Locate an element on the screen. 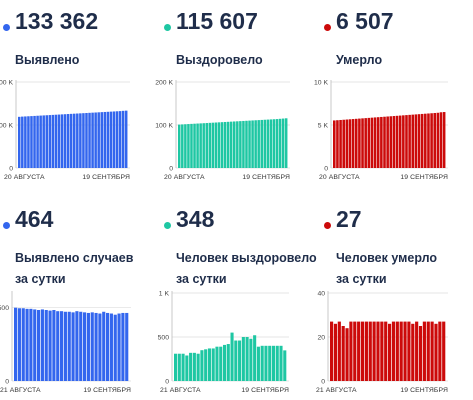 The width and height of the screenshot is (473, 400). stat-value: 464 is located at coordinates (34, 219).